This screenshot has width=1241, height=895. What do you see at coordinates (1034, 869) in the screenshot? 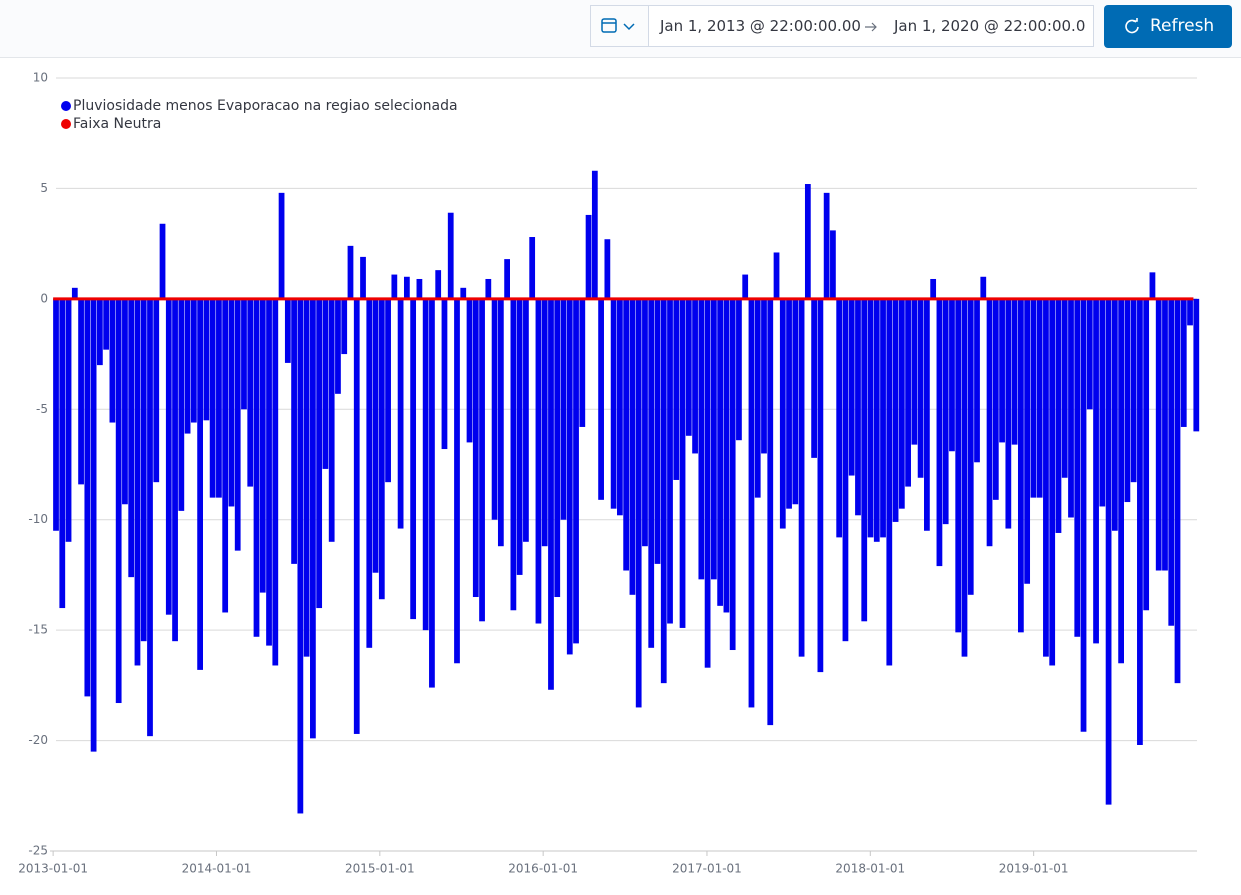
I see `x-tick-label: 2019-01-01` at bounding box center [1034, 869].